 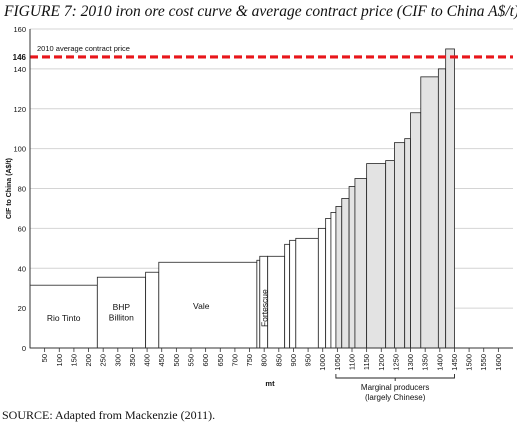 What do you see at coordinates (249, 360) in the screenshot?
I see `x-tick-label: 750` at bounding box center [249, 360].